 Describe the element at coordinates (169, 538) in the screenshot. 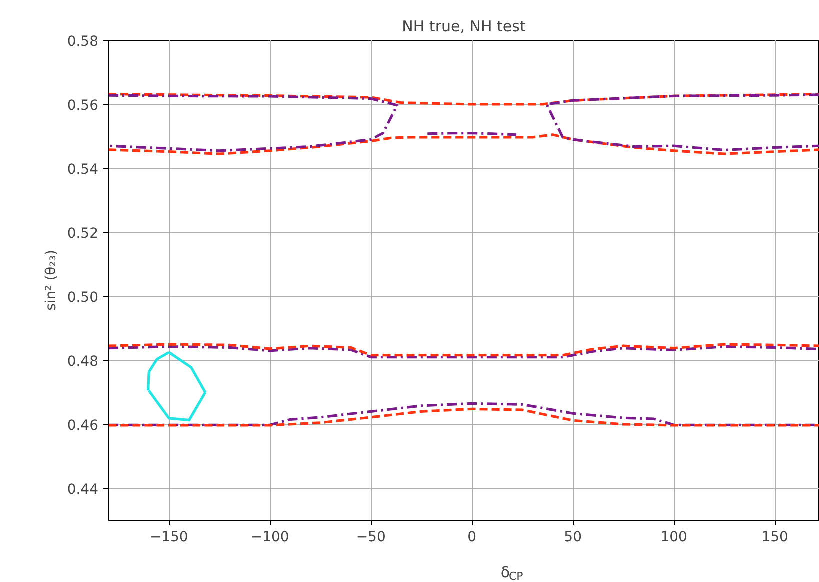

I see `x-tick-label: −150` at that location.